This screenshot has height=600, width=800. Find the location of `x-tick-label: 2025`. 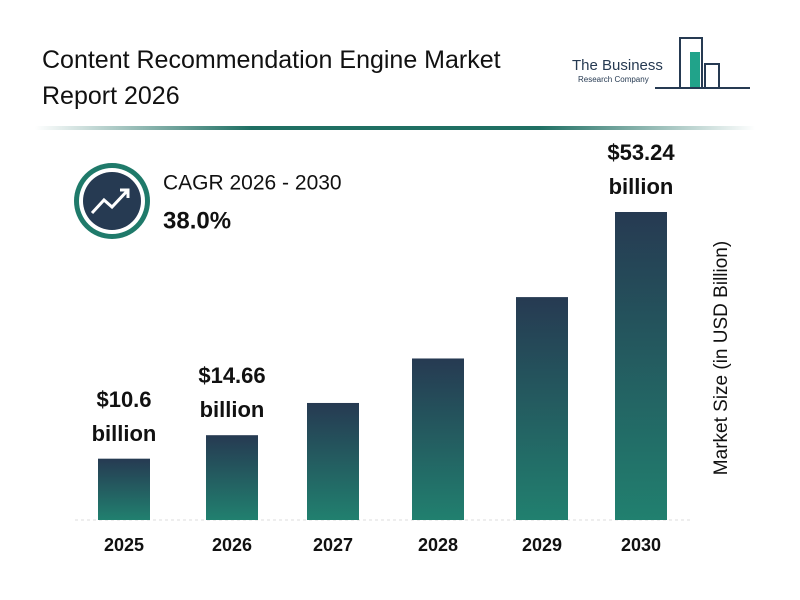

x-tick-label: 2025 is located at coordinates (124, 545).